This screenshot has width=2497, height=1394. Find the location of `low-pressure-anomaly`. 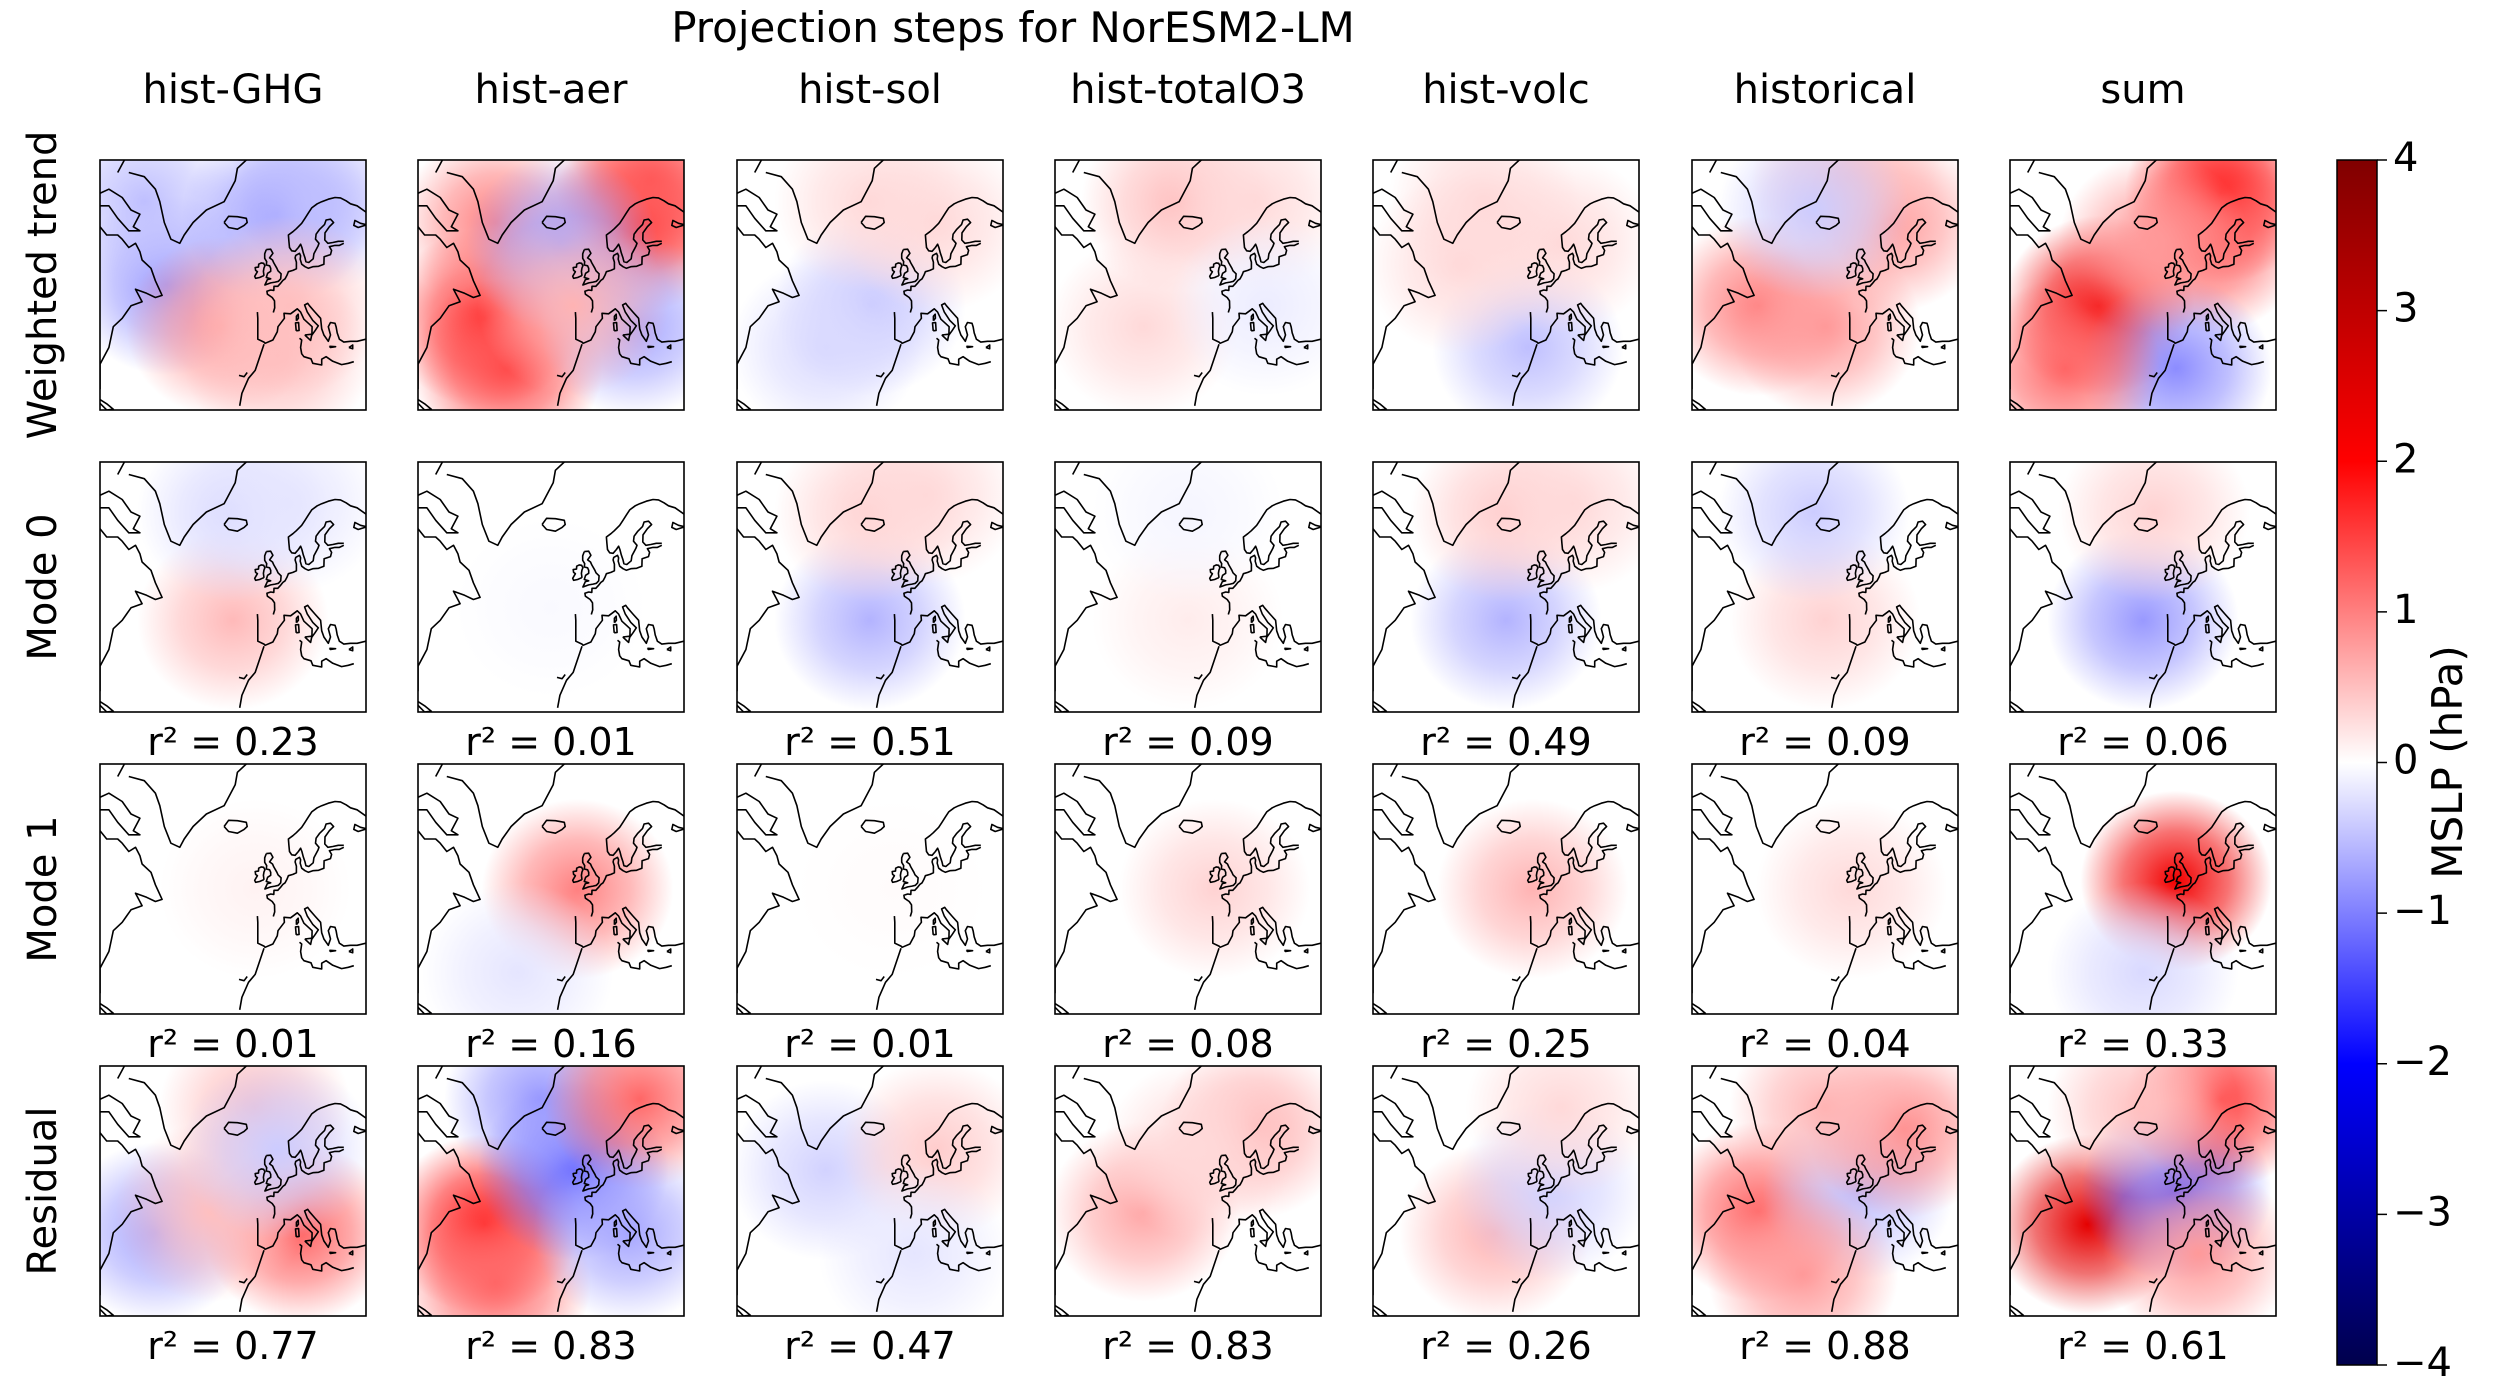

low-pressure-anomaly is located at coordinates (829, 333).